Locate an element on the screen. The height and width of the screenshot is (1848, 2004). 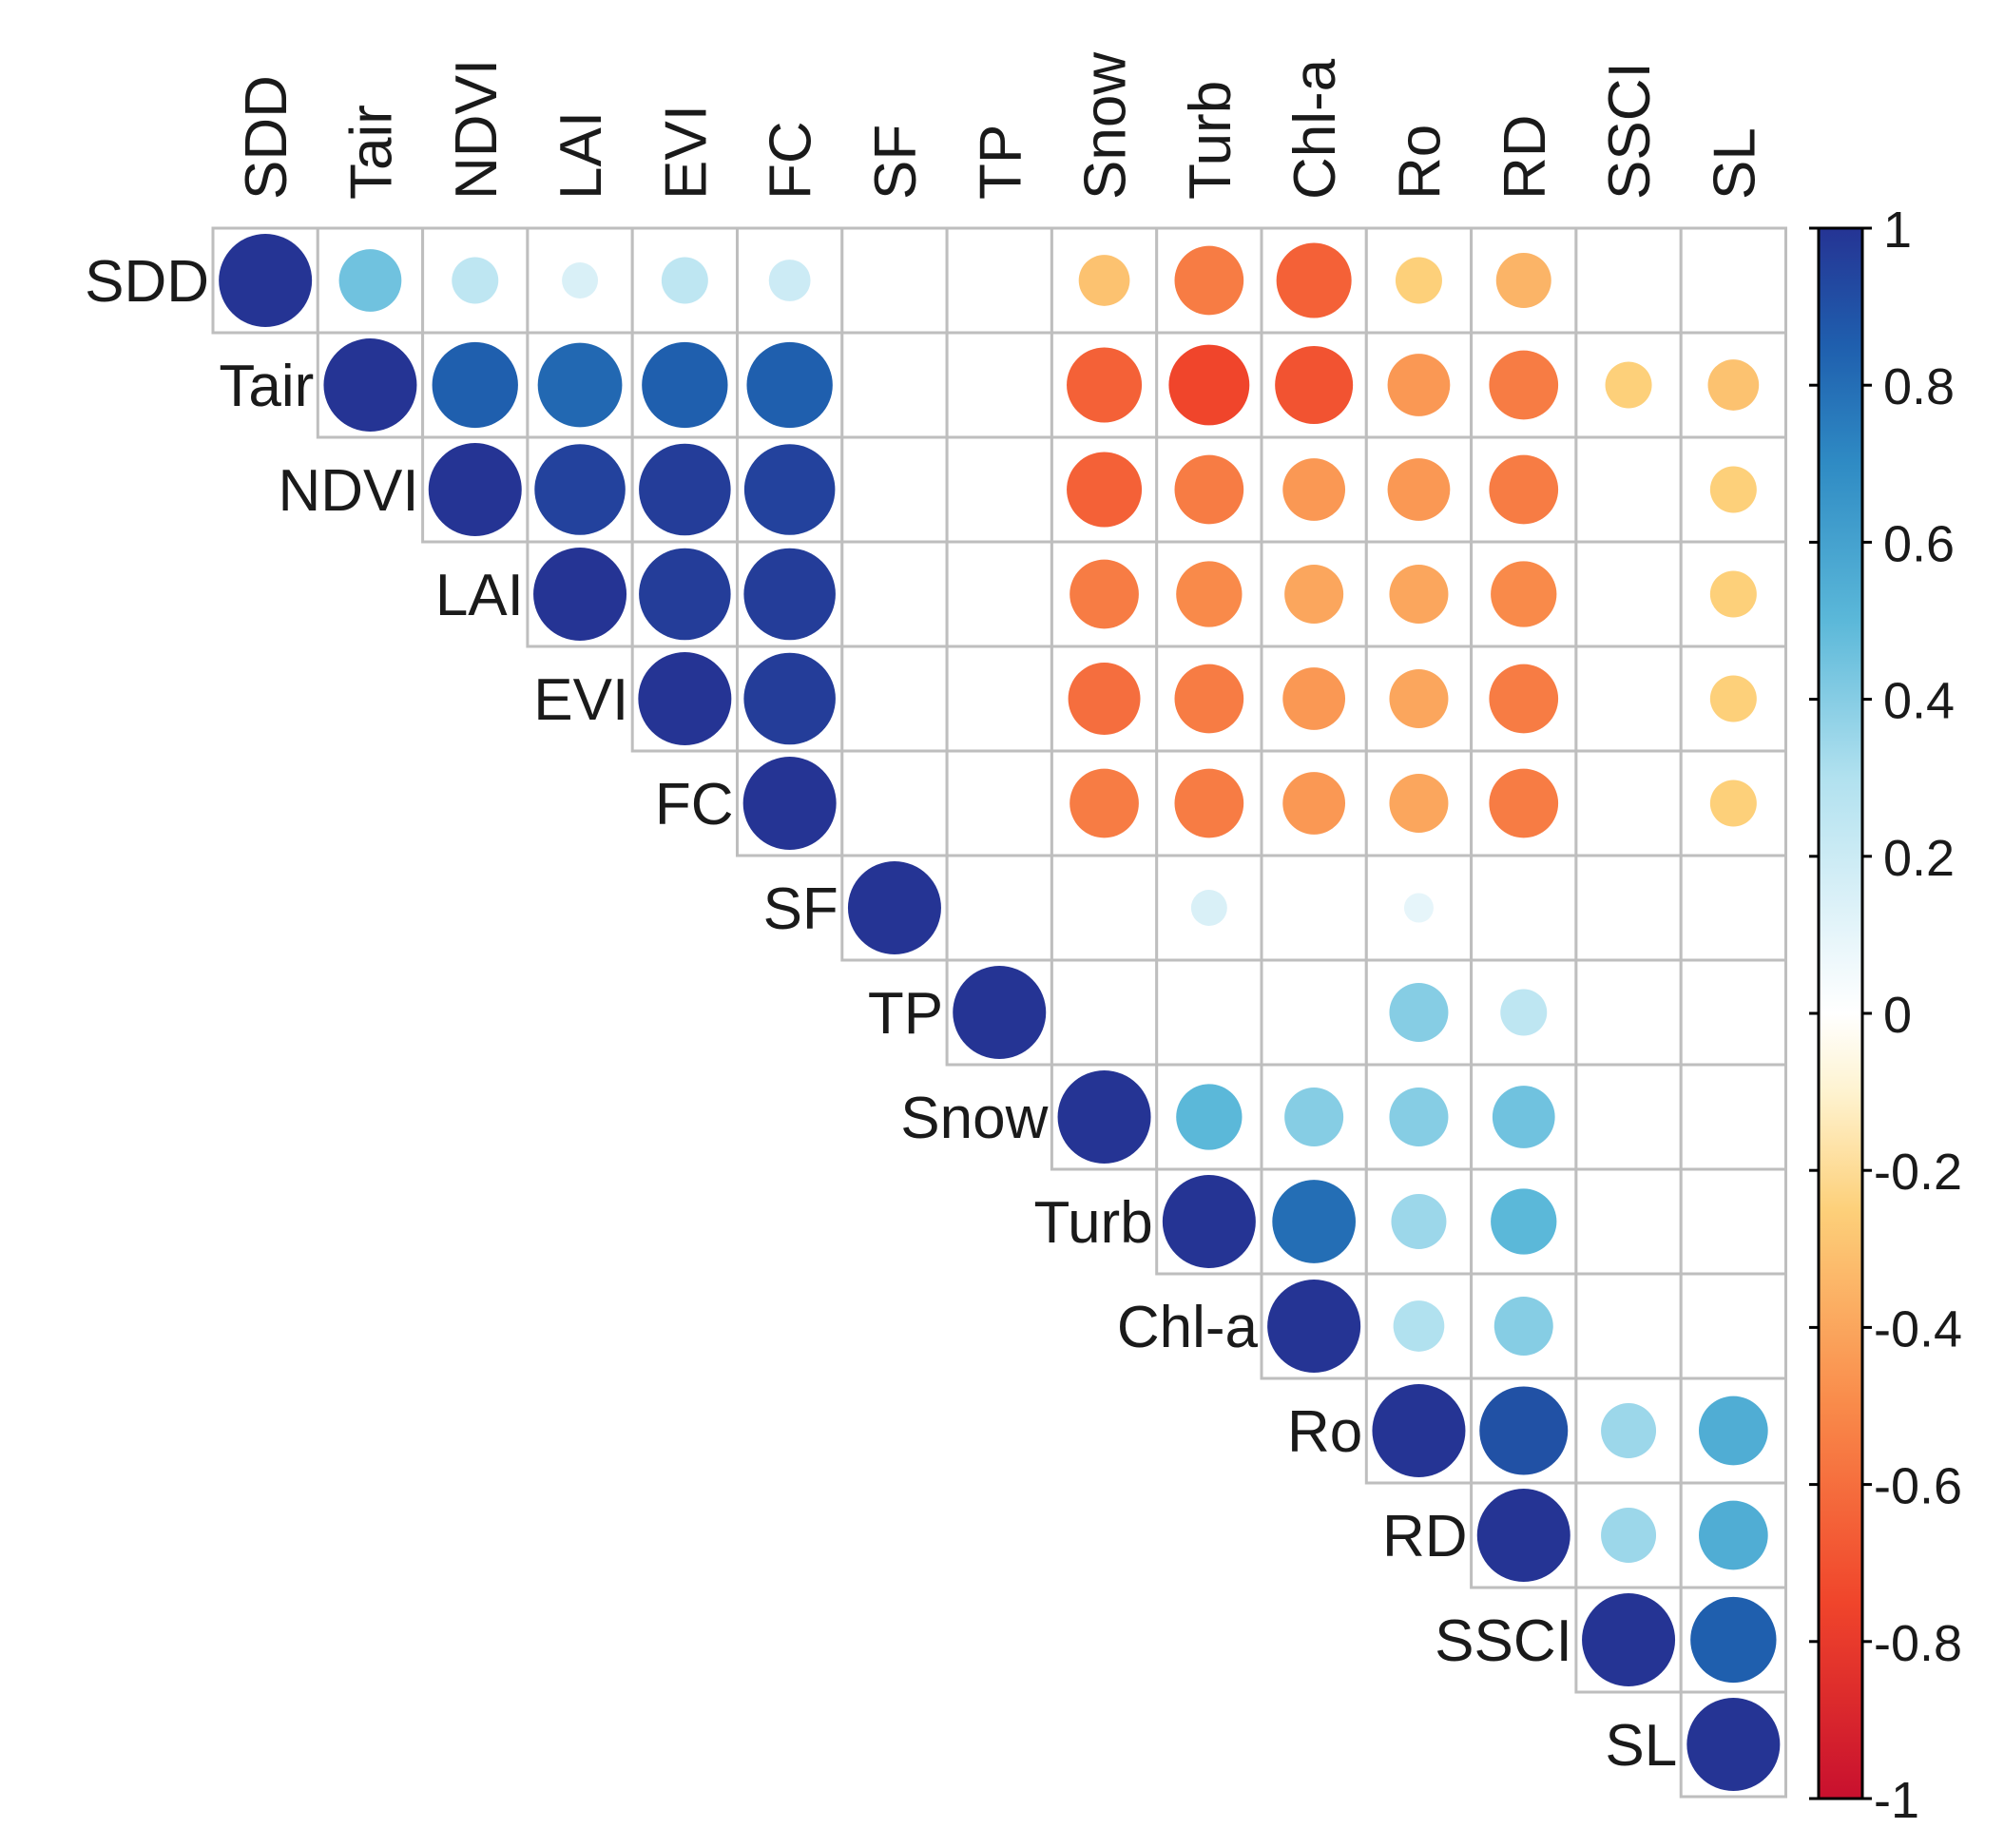
circle-TP-TP is located at coordinates (1000, 1012).